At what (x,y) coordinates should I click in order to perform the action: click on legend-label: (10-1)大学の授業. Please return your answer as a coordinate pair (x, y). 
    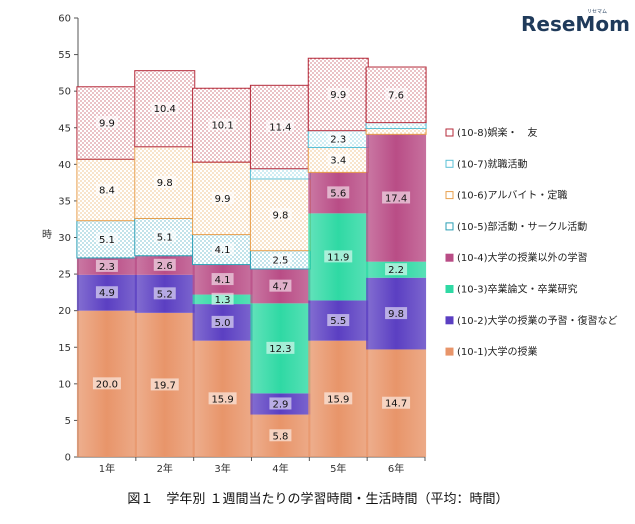
    Looking at the image, I should click on (497, 351).